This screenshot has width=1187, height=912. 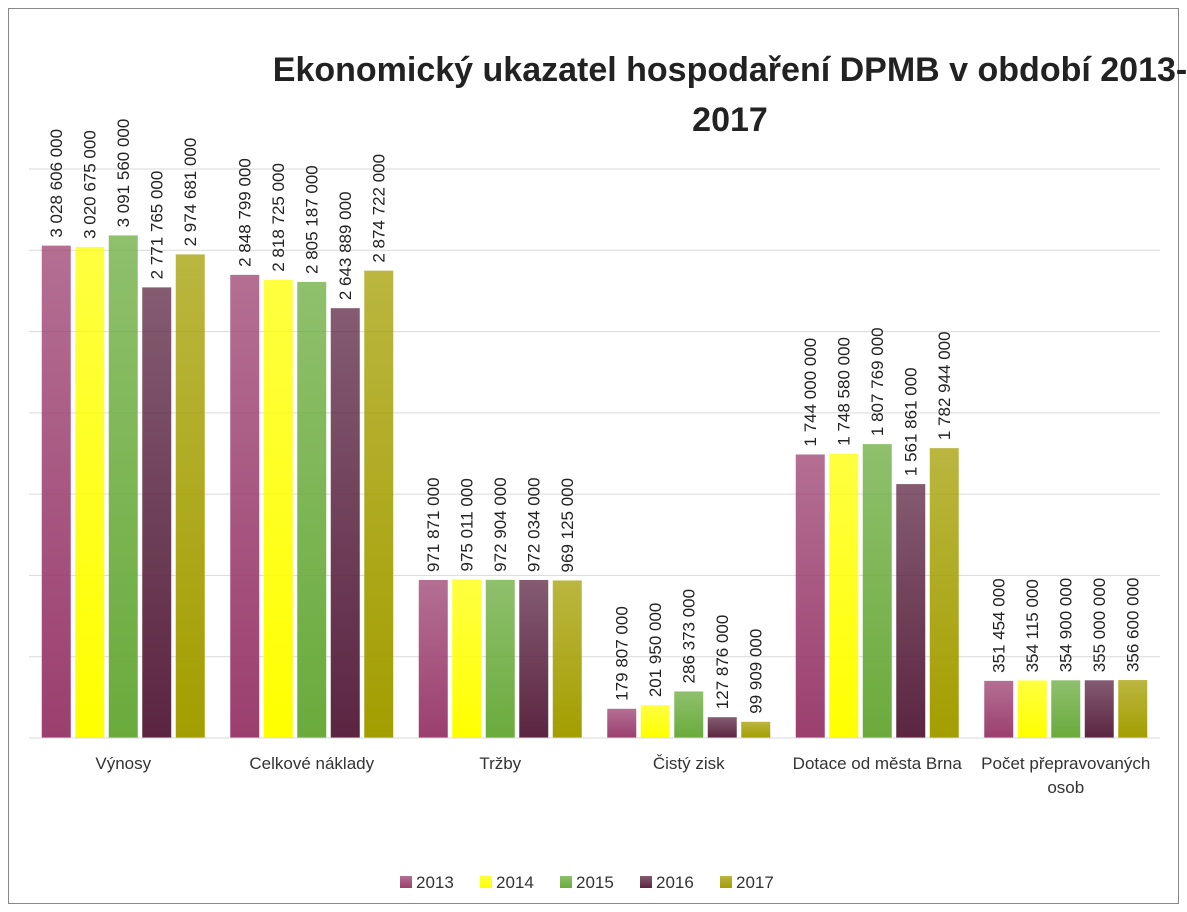 I want to click on x-label-box: Dotace od města Brna, so click(x=877, y=763).